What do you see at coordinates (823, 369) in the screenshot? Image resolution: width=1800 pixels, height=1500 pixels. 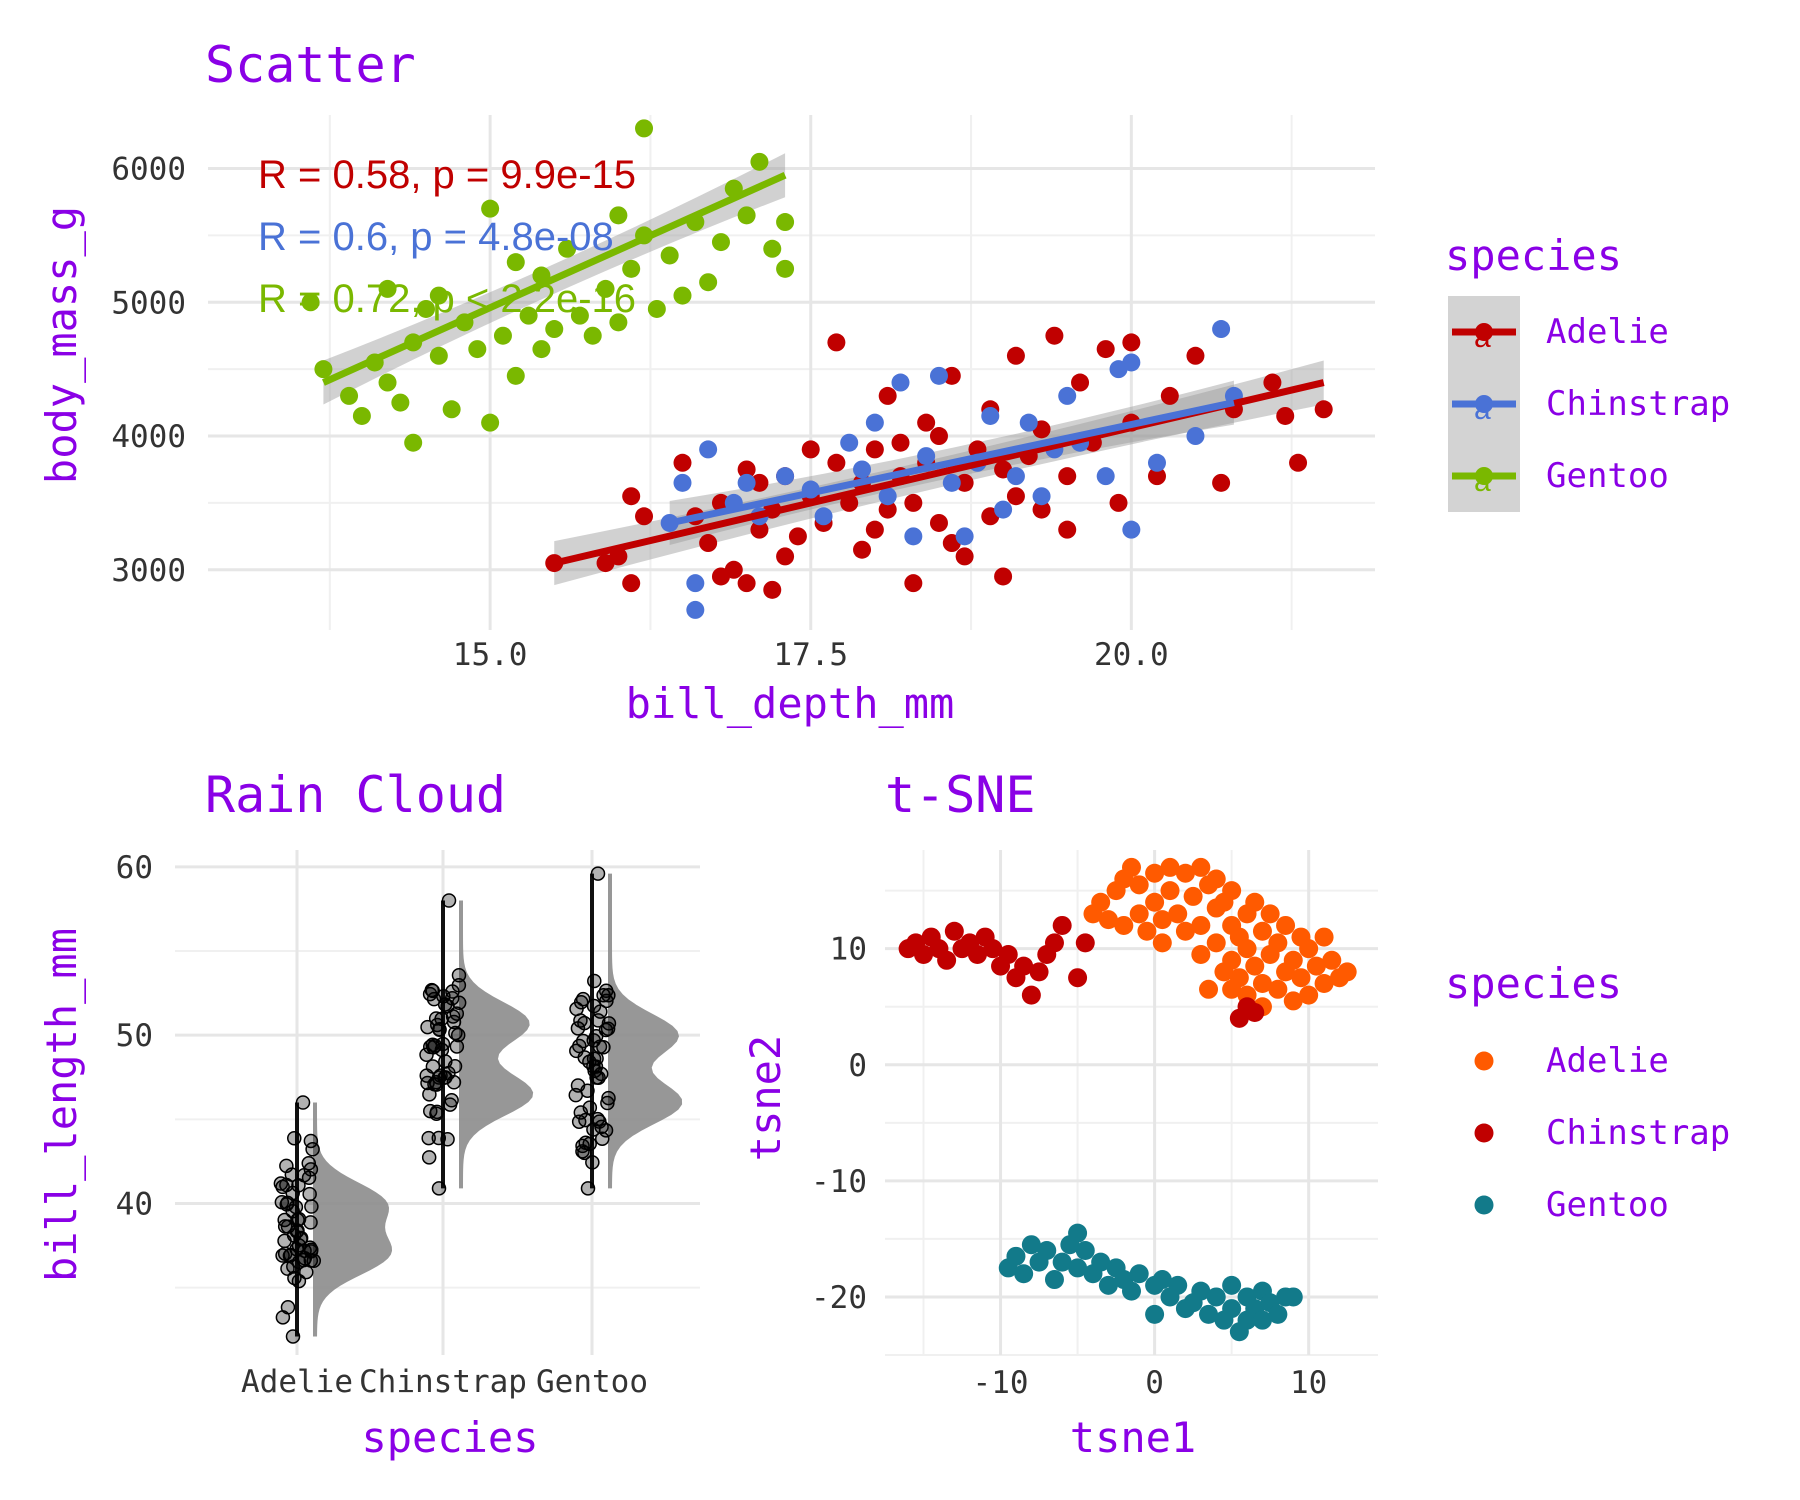 I see `scatter-fit-lines` at bounding box center [823, 369].